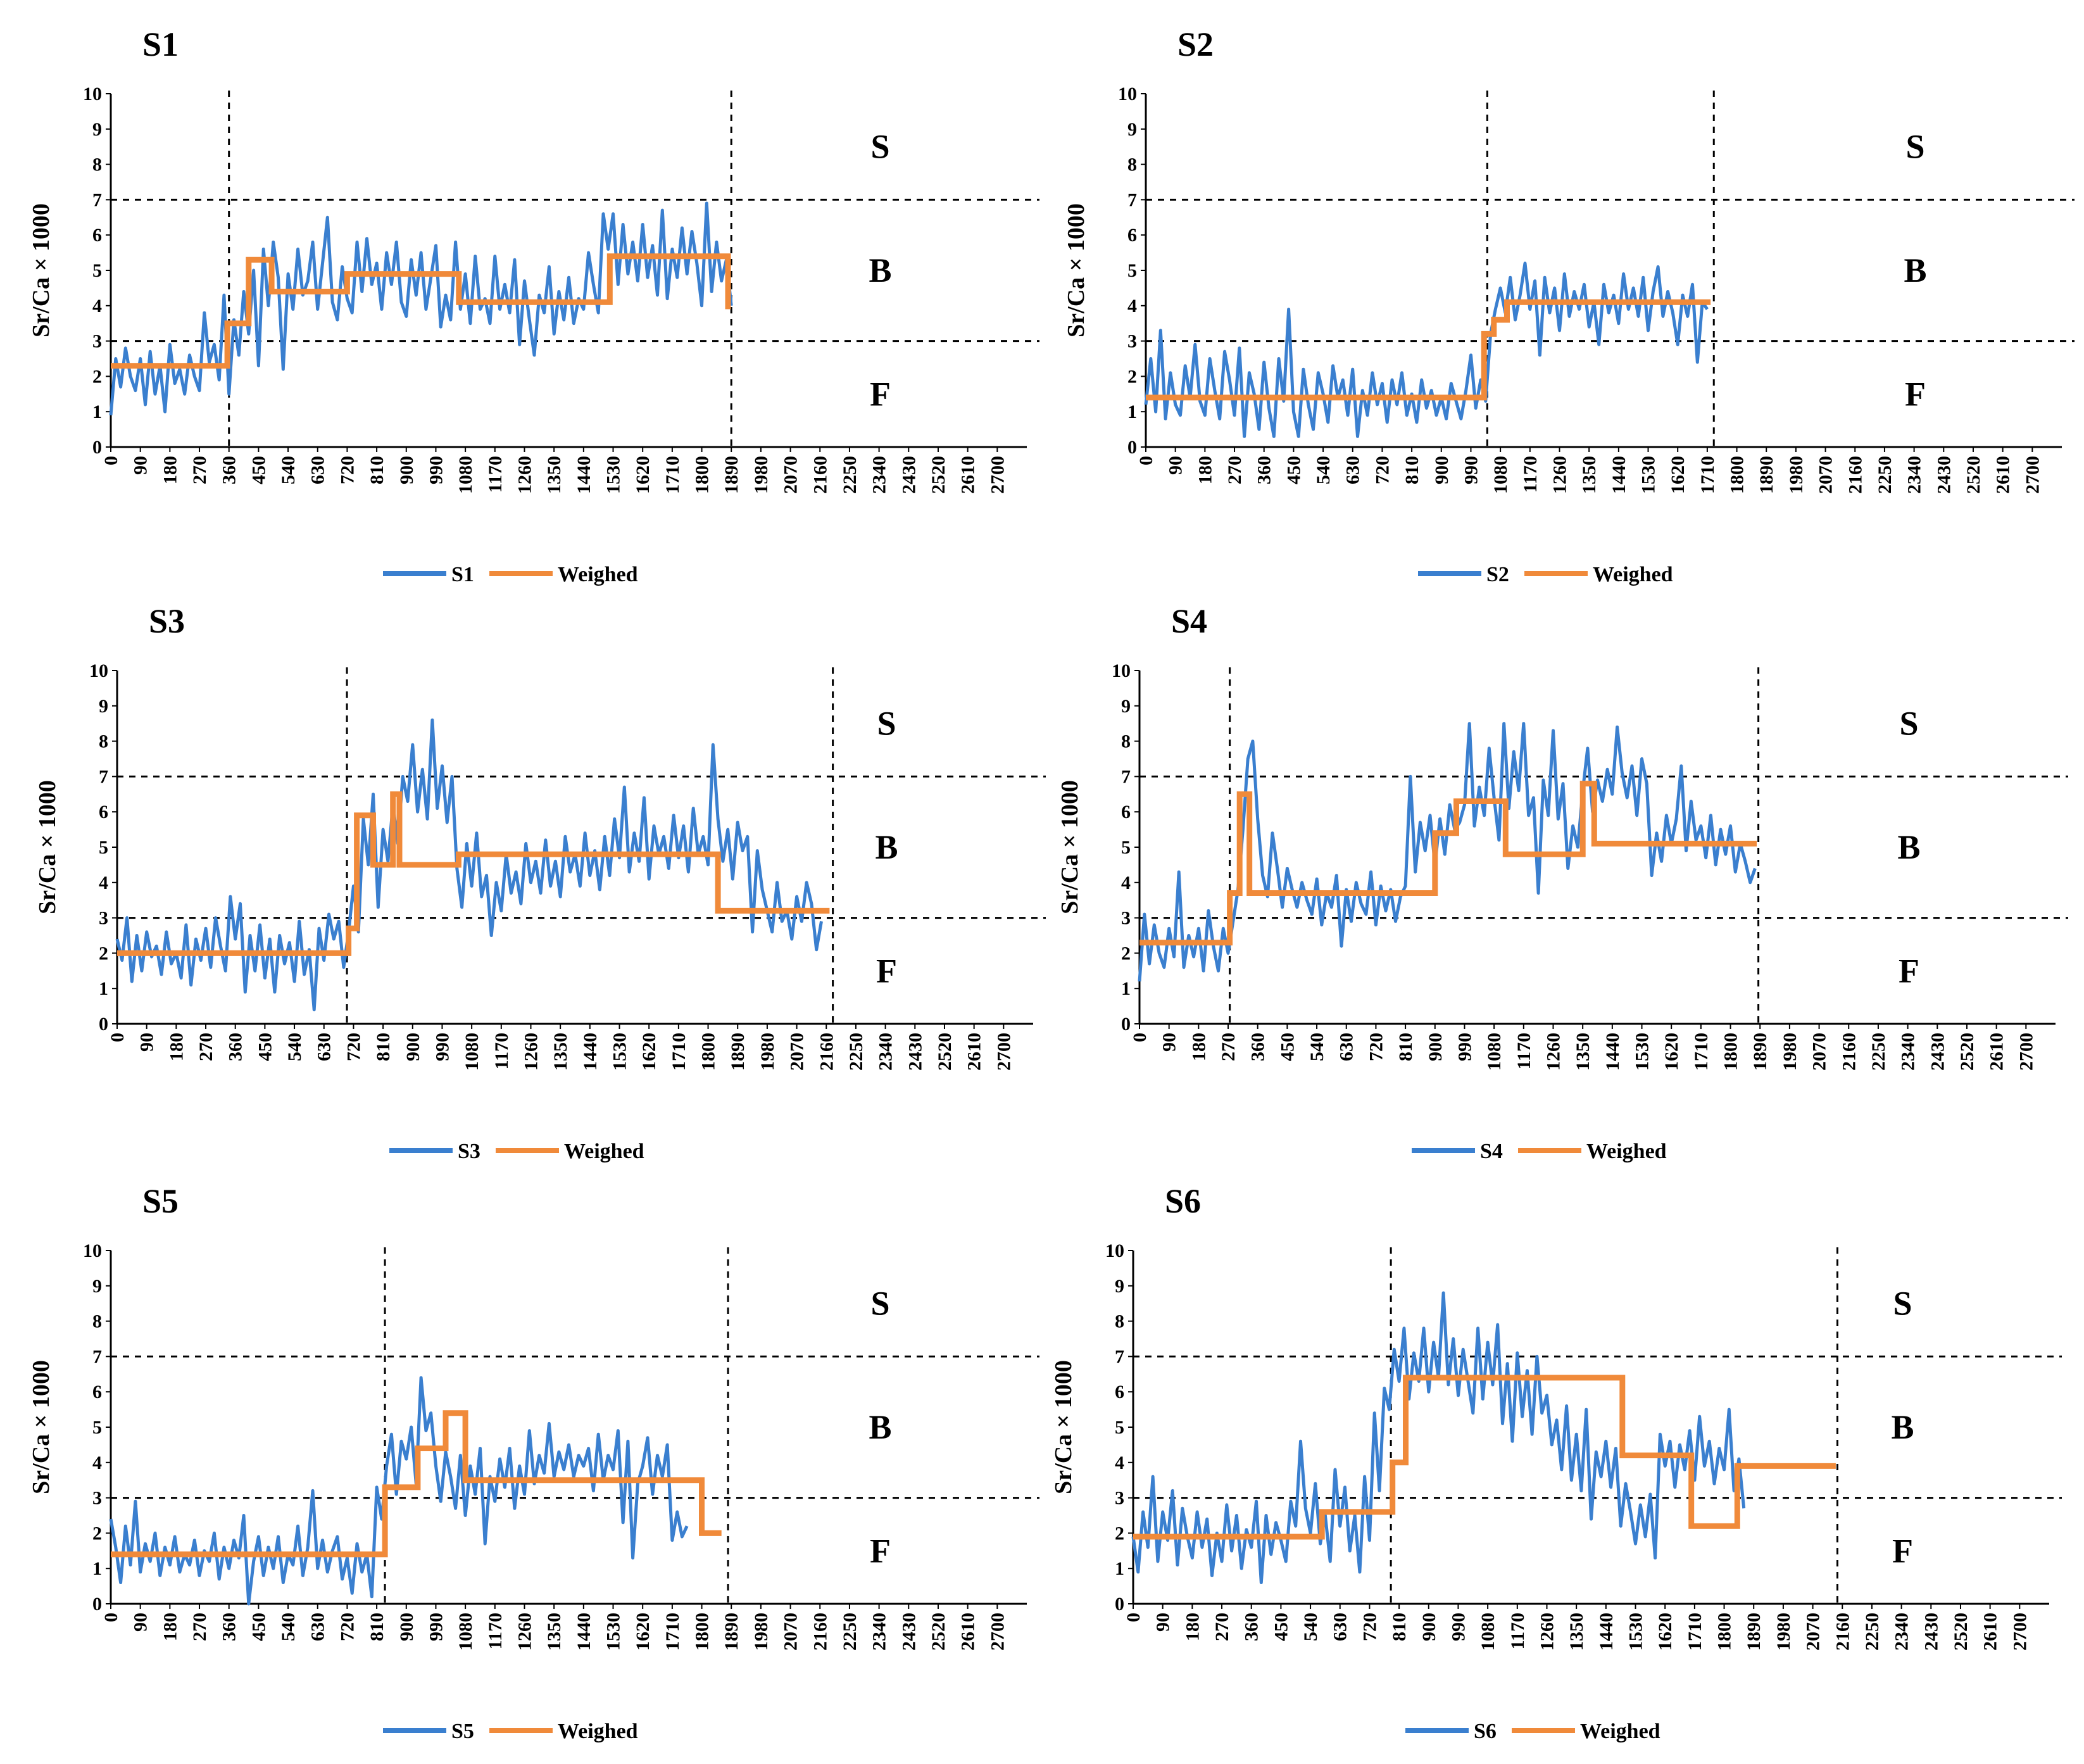 The height and width of the screenshot is (1764, 2084). I want to click on panel-5-xtick-label-7: 630, so click(318, 1627).